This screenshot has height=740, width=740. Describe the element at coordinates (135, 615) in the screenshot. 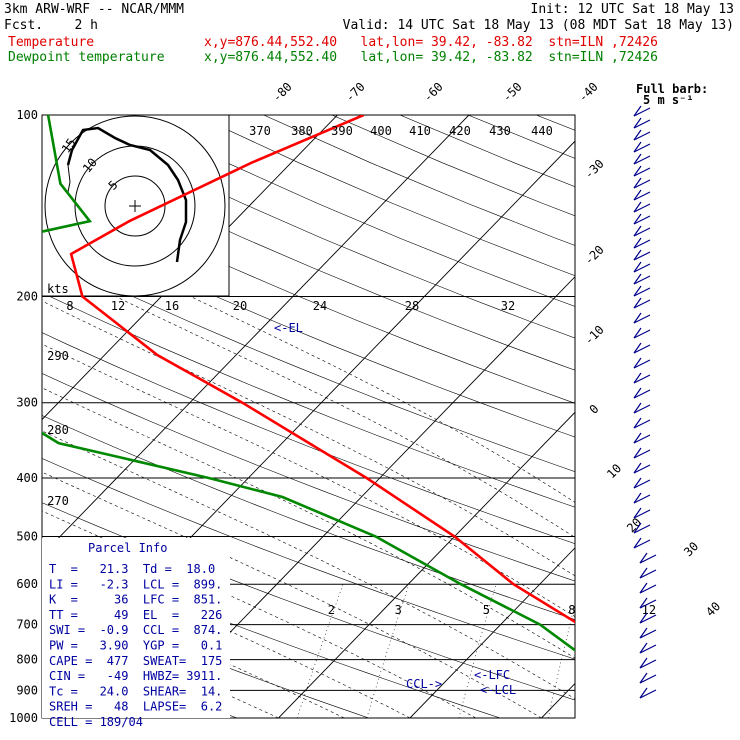

I see `parcel-row: TT = 49 EL = 226` at that location.